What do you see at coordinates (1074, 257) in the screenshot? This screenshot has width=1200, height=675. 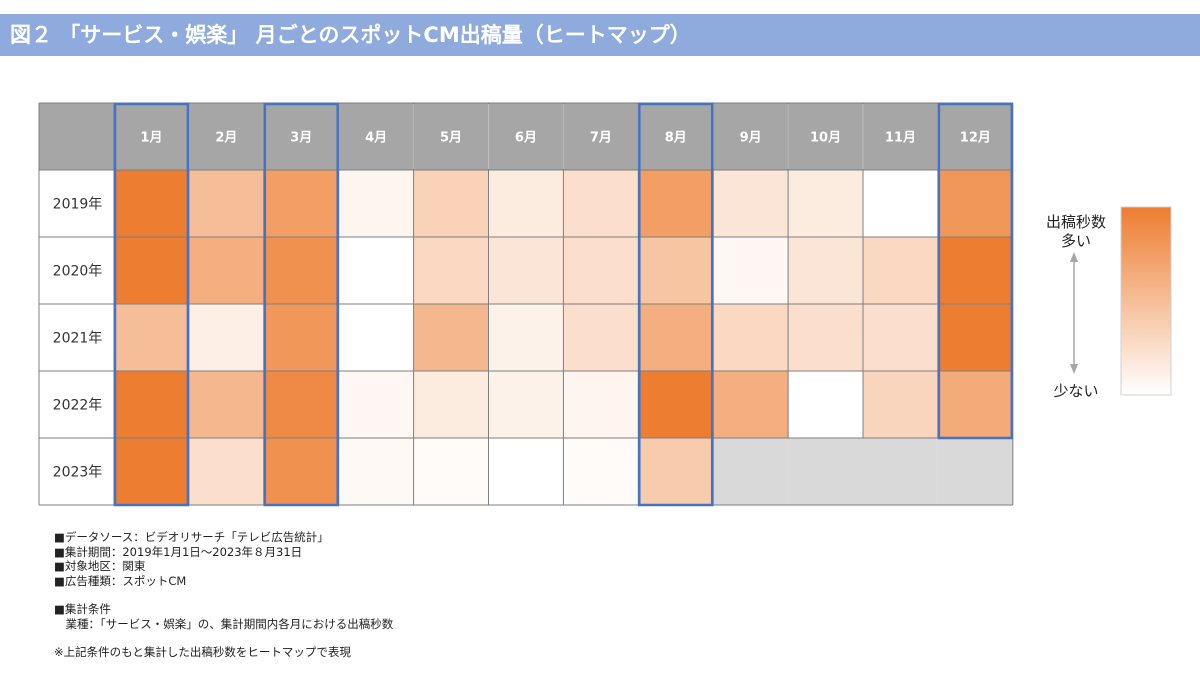 I see `arrow-up-icon` at bounding box center [1074, 257].